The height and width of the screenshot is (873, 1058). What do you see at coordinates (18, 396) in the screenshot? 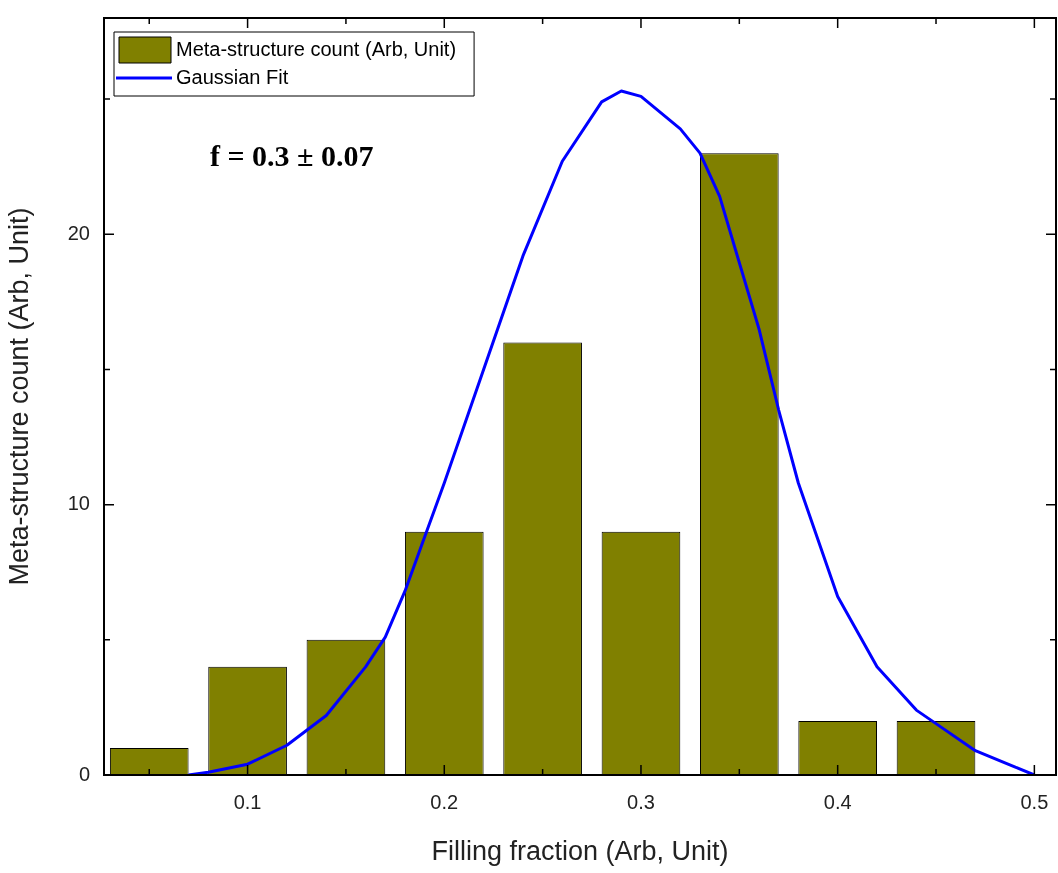
I see `y-axis-title: Meta-structure count (Arb, Unit)` at bounding box center [18, 396].